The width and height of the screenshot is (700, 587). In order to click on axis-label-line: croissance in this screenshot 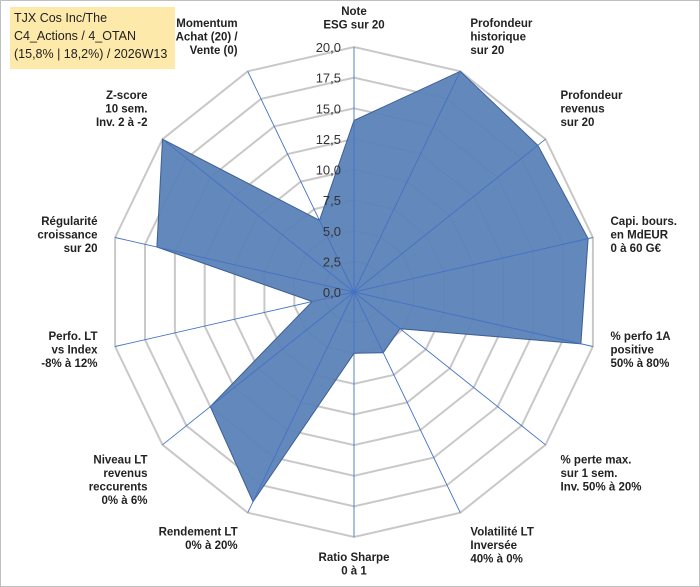, I will do `click(67, 235)`.